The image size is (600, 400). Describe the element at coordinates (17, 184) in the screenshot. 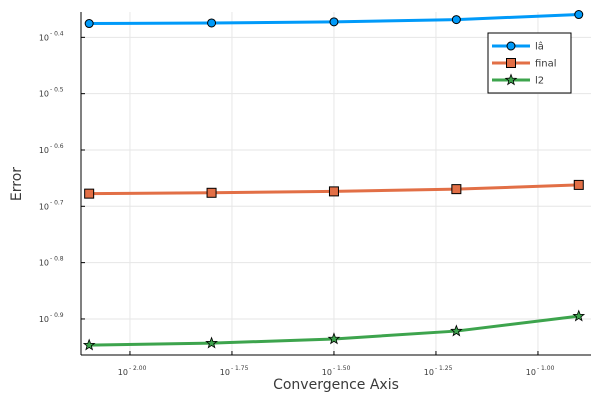

I see `y-axis-label: Error` at that location.